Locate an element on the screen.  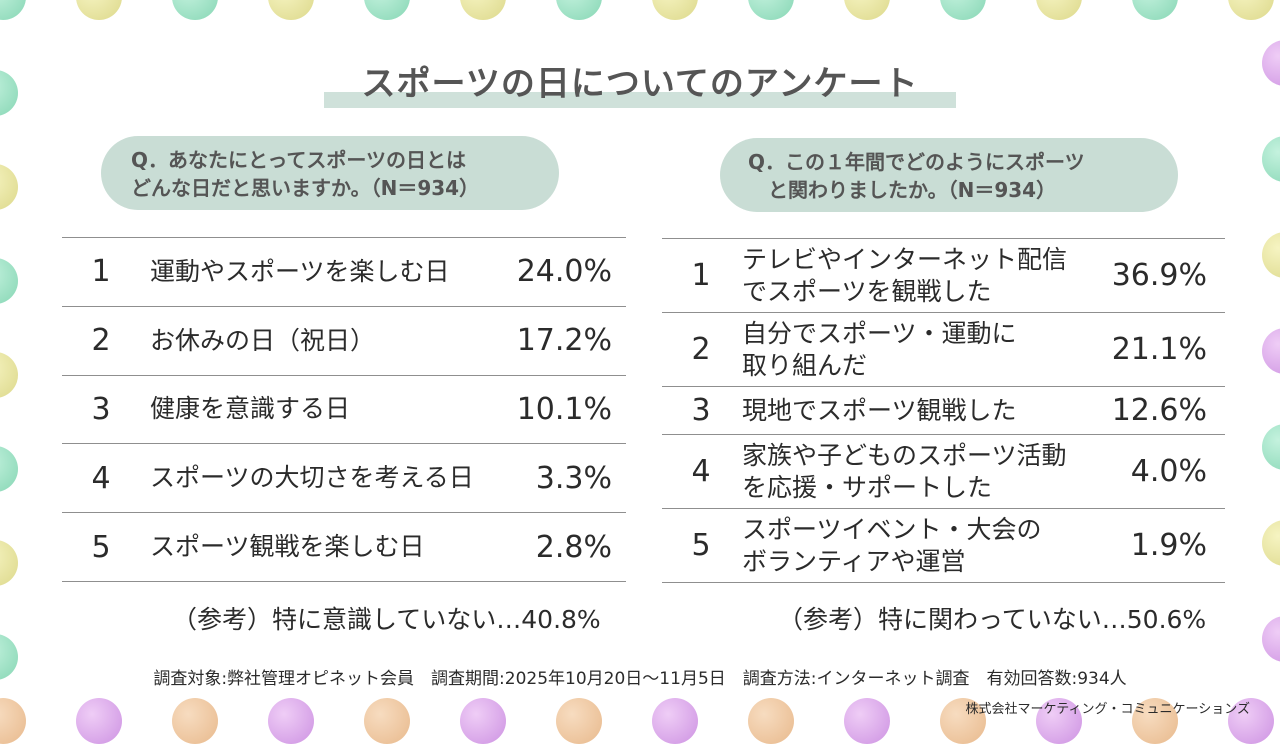
answer-percentage: 3.3% is located at coordinates (573, 478).